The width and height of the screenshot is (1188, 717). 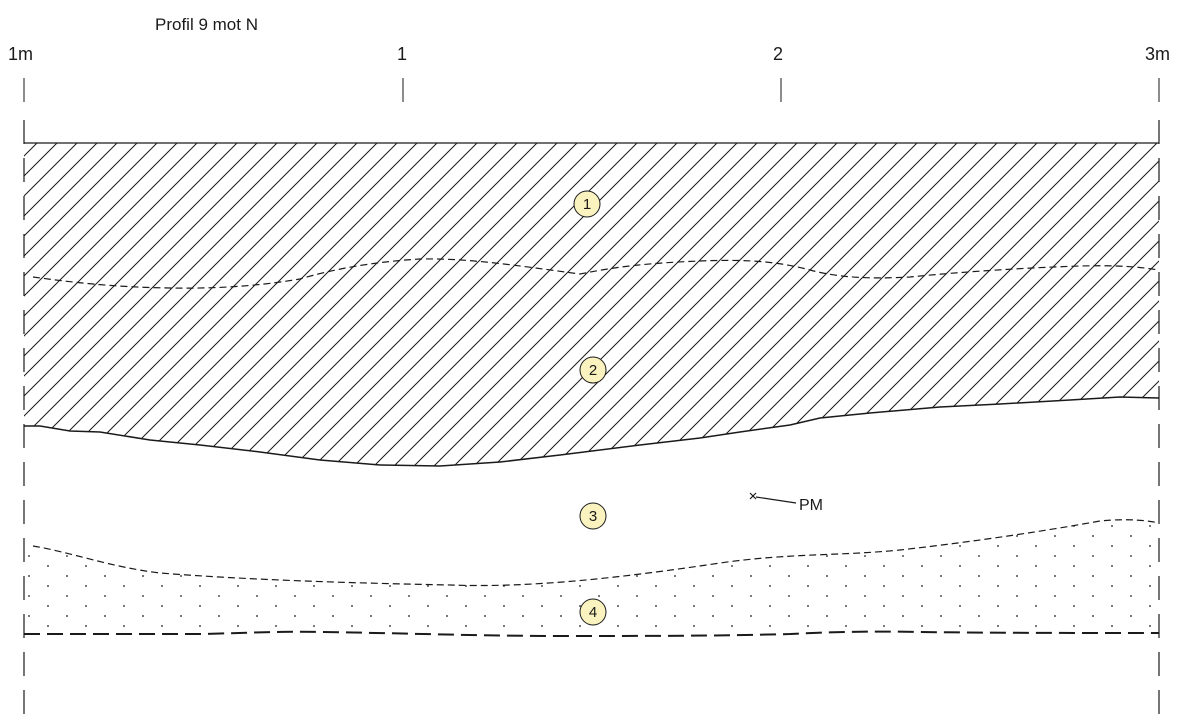 I want to click on layer-badge-1: 1, so click(x=587, y=204).